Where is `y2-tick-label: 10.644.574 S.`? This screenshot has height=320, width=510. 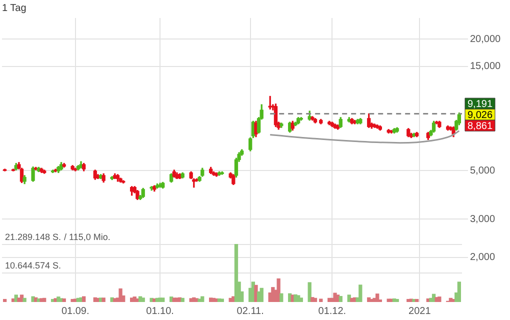 y2-tick-label: 10.644.574 S. is located at coordinates (33, 265).